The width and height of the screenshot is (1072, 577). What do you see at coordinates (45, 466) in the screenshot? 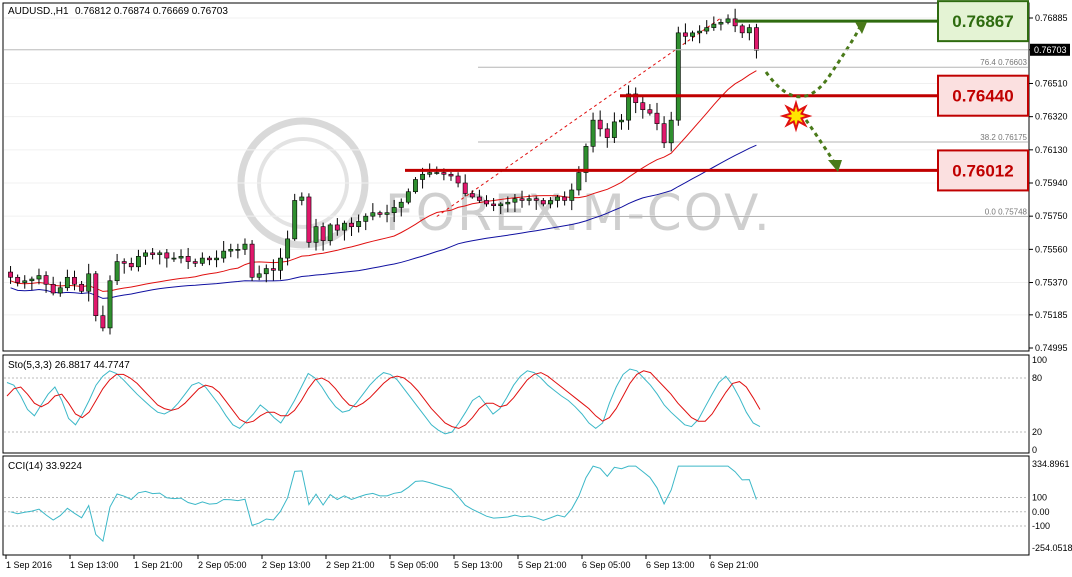
I see `cci-label: CCI(14) 33.9224` at bounding box center [45, 466].